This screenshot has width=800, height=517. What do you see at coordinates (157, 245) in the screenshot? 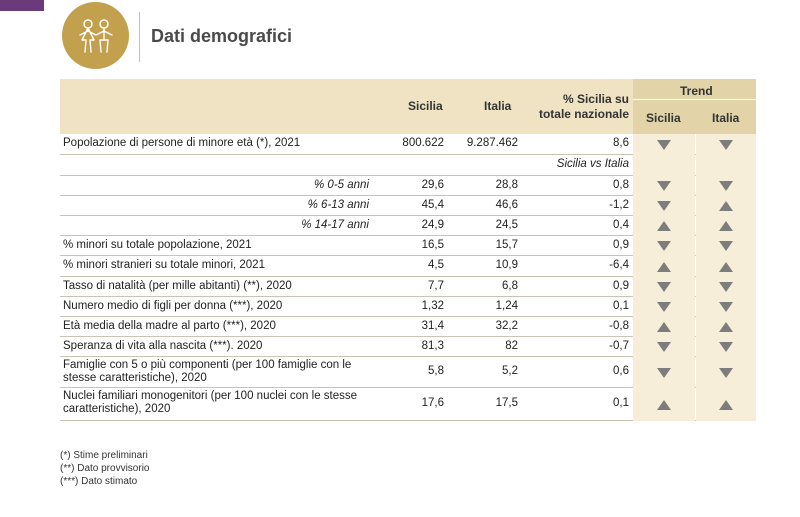
I see `row-label: % minori su totale popolazione, 2021` at bounding box center [157, 245].